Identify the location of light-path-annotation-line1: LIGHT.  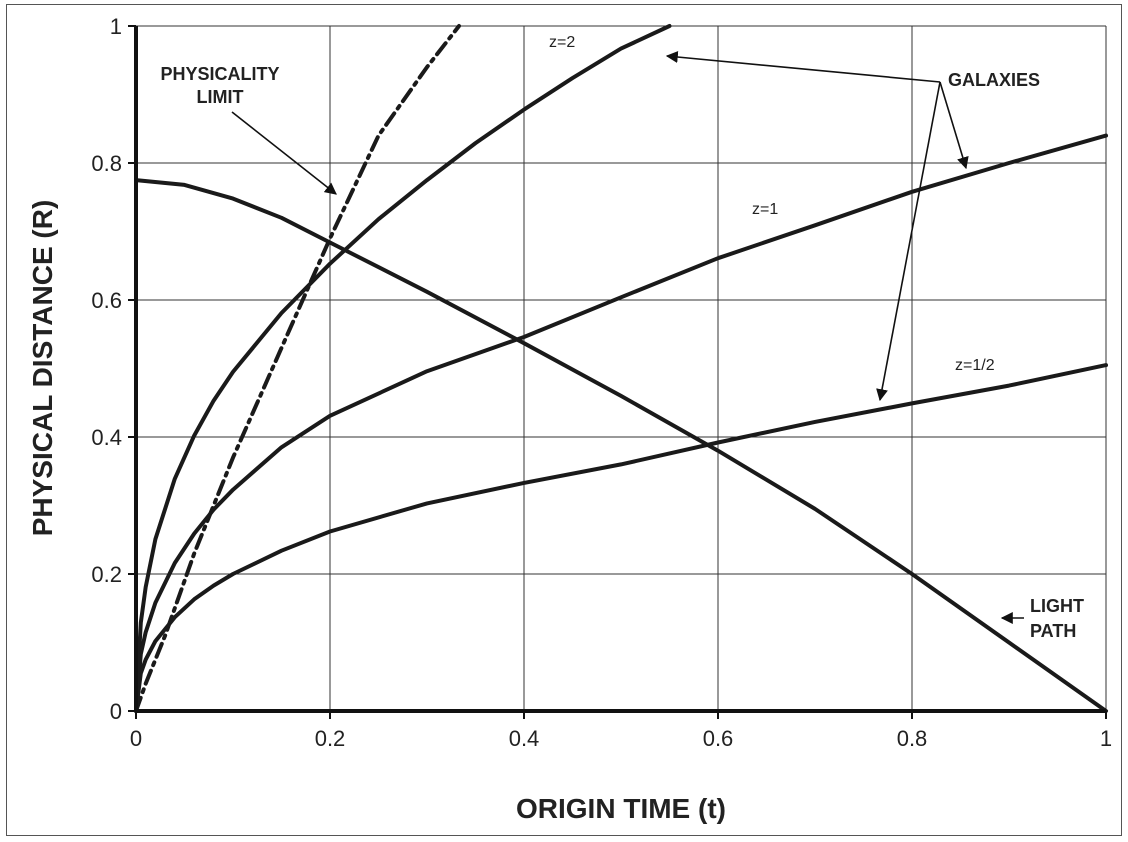
(1057, 606).